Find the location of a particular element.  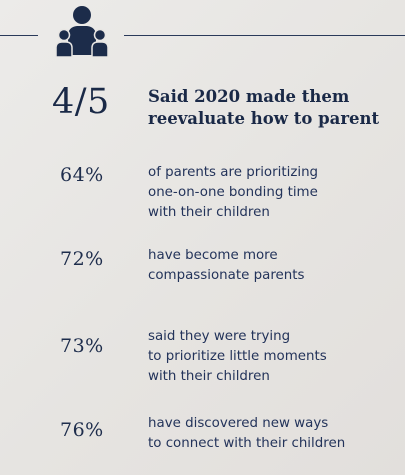

hero-stat-text-line: reevaluate how to parent is located at coordinates (264, 118).